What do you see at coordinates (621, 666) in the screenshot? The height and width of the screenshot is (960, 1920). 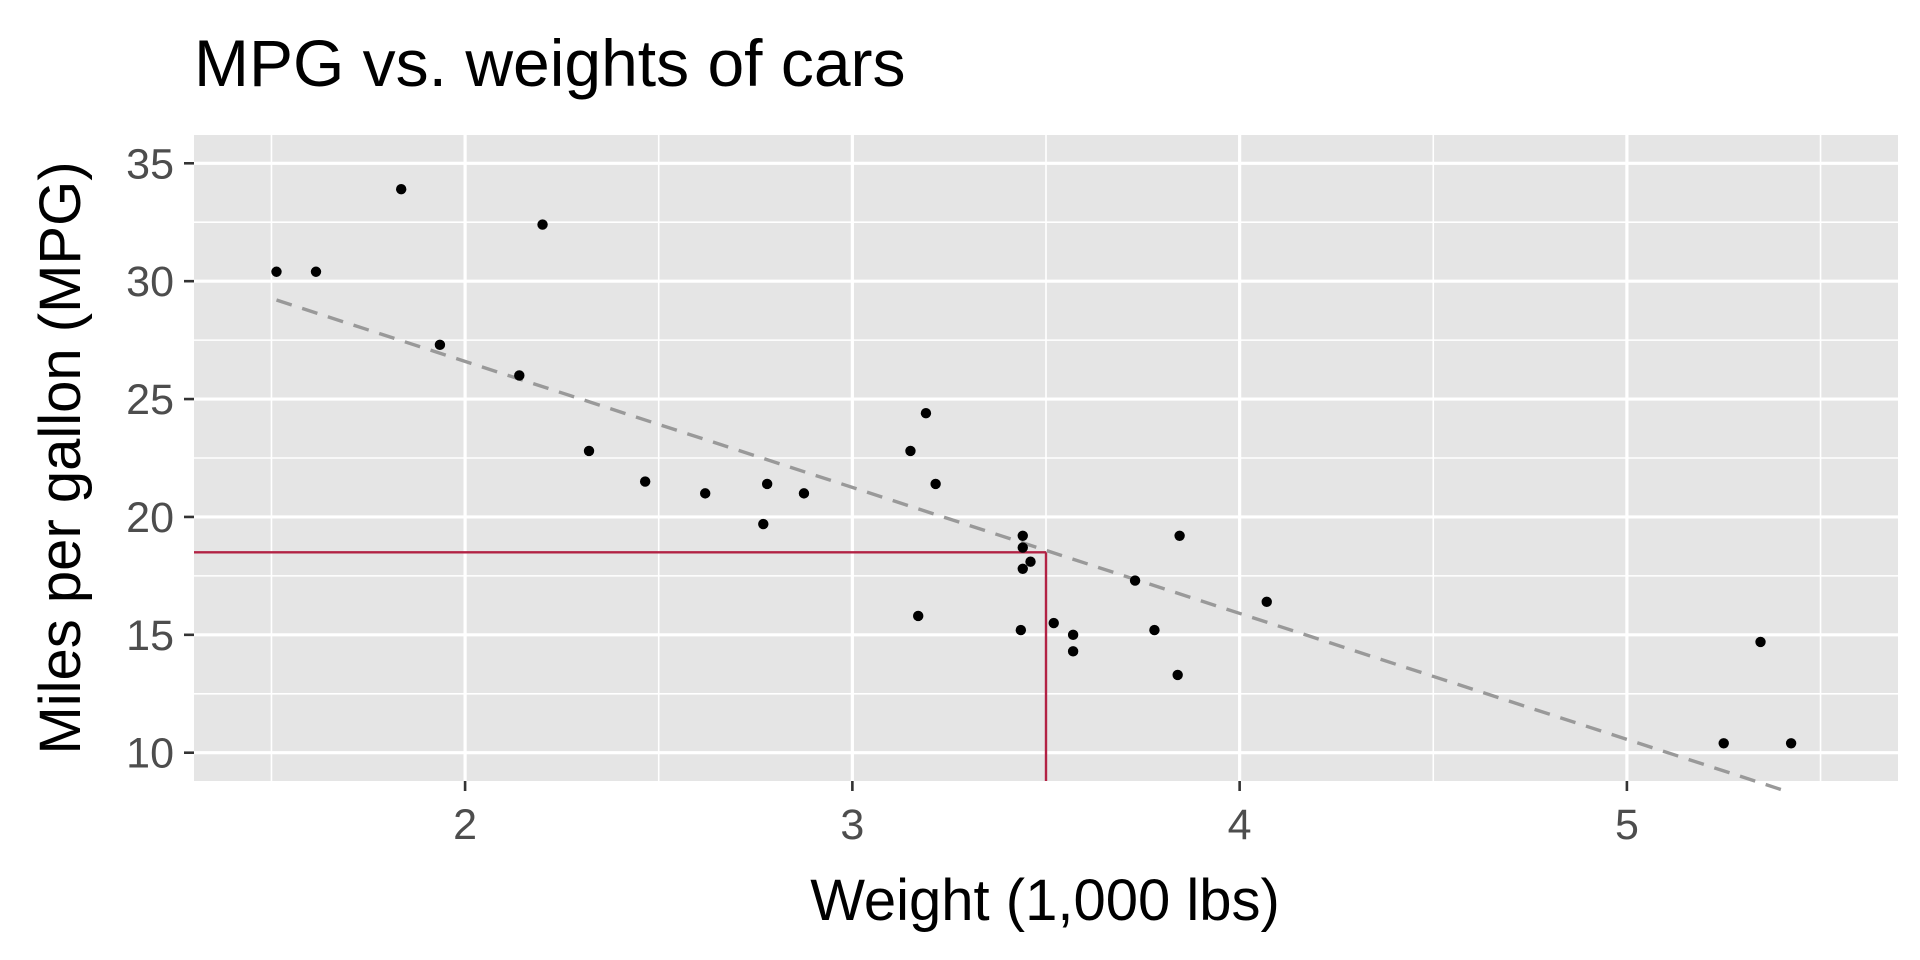 I see `reference-lines` at bounding box center [621, 666].